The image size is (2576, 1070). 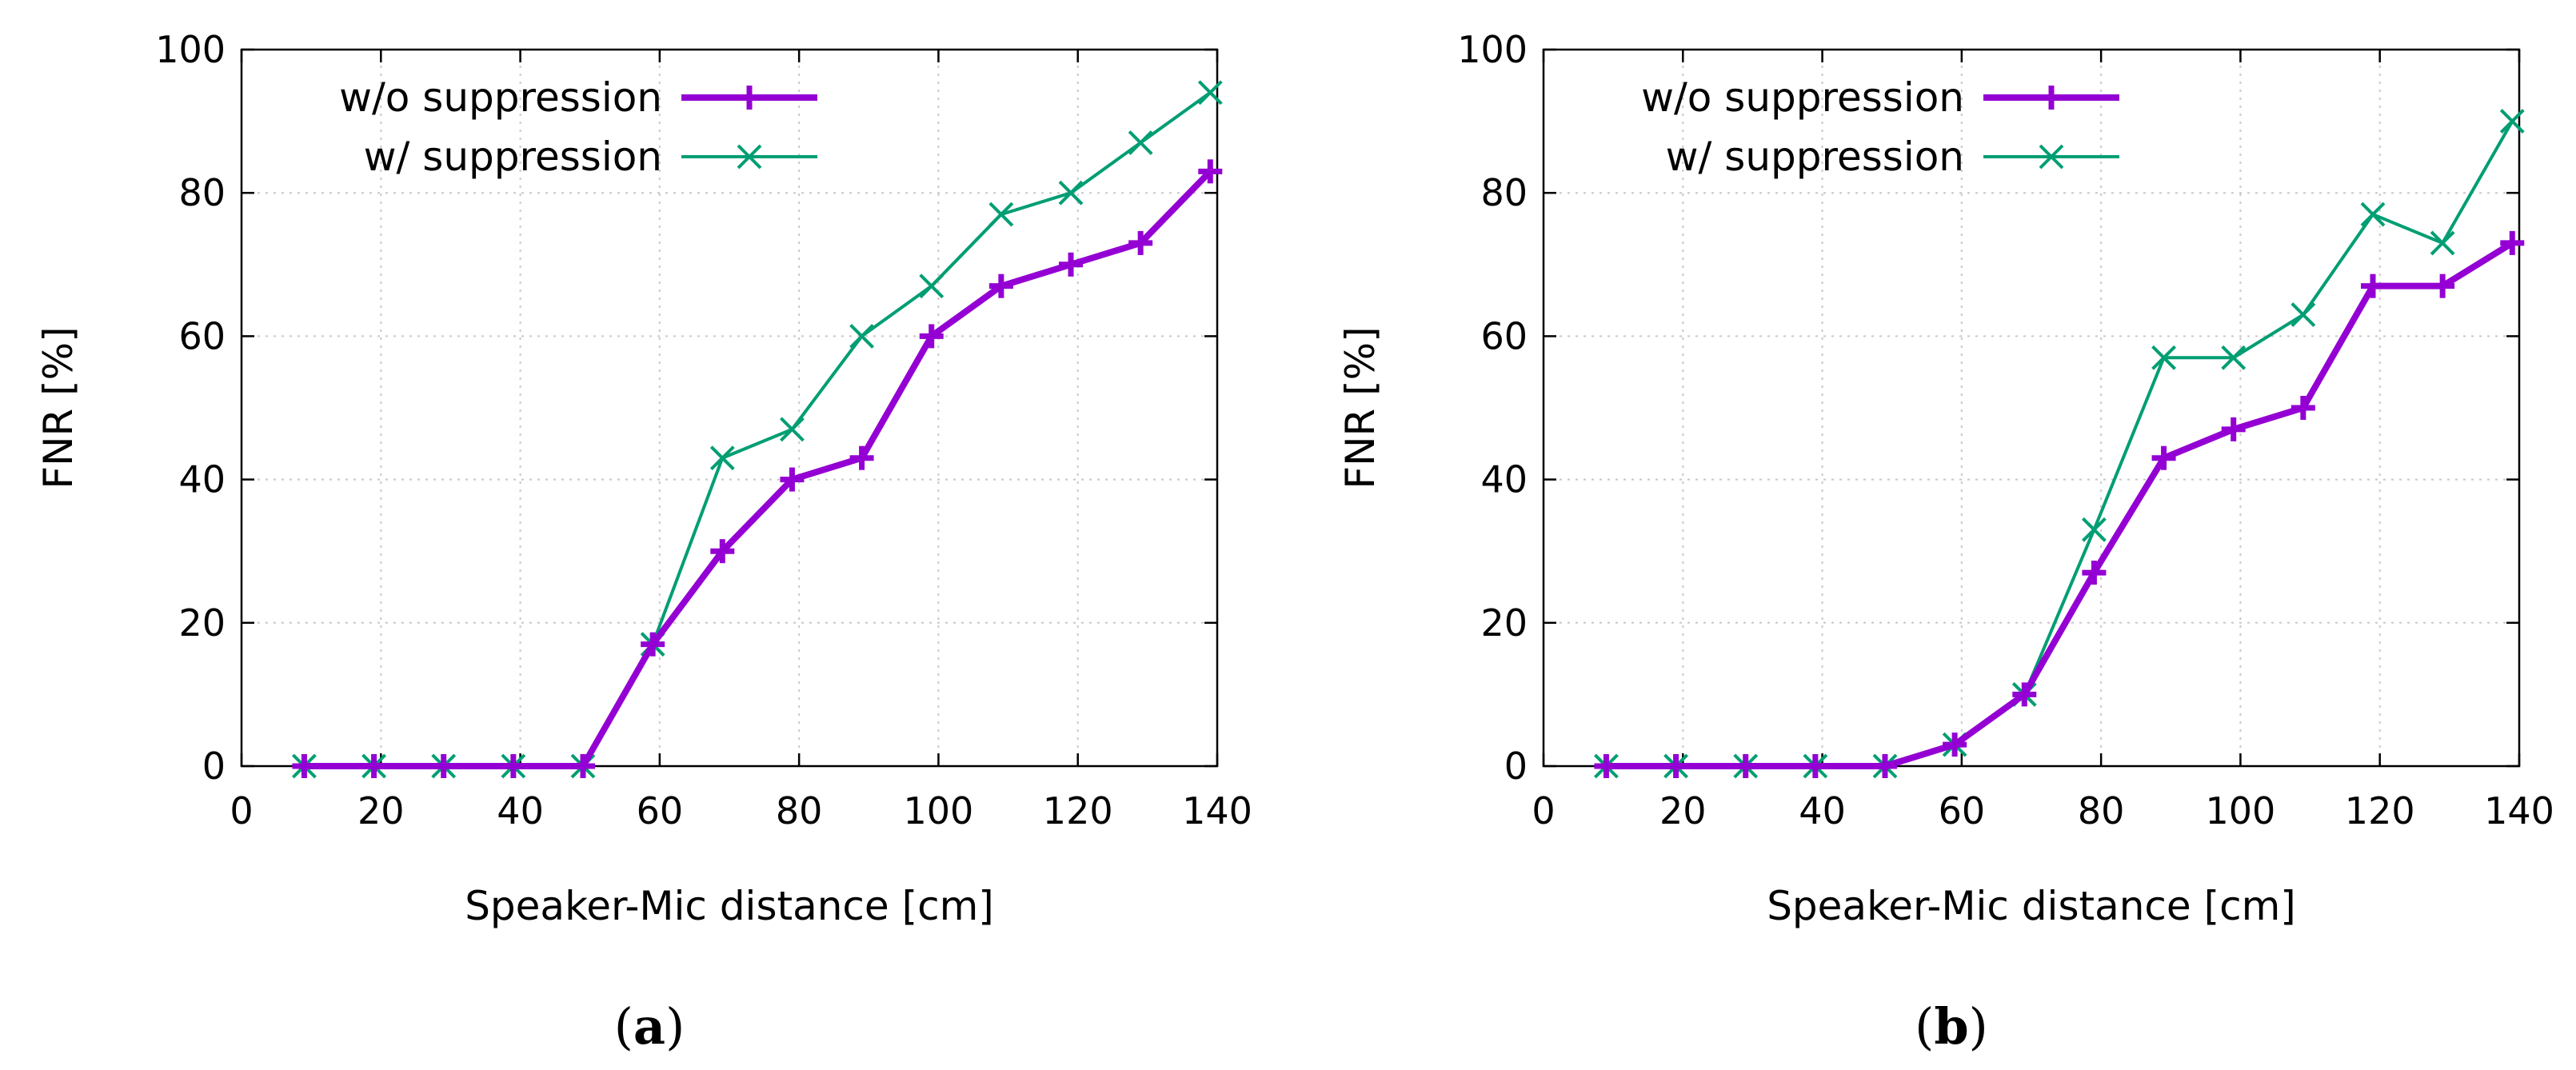 What do you see at coordinates (1962, 810) in the screenshot?
I see `x-tick-label: 60` at bounding box center [1962, 810].